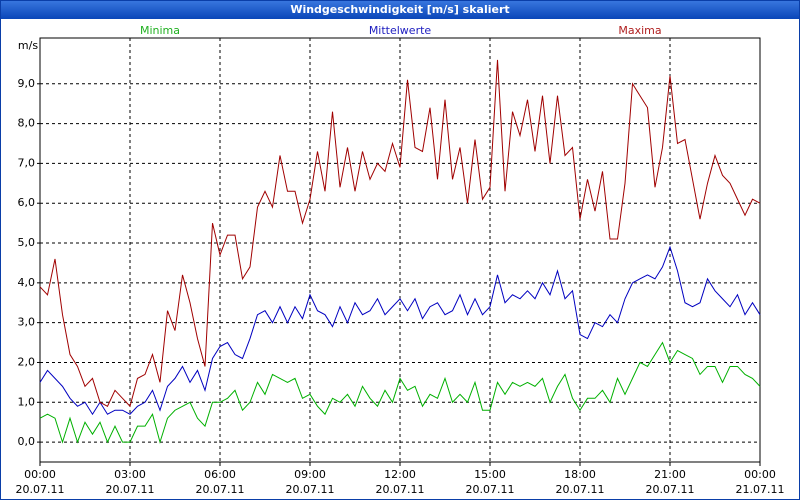 This screenshot has height=500, width=800. Describe the element at coordinates (160, 30) in the screenshot. I see `legend-label: Minima` at that location.